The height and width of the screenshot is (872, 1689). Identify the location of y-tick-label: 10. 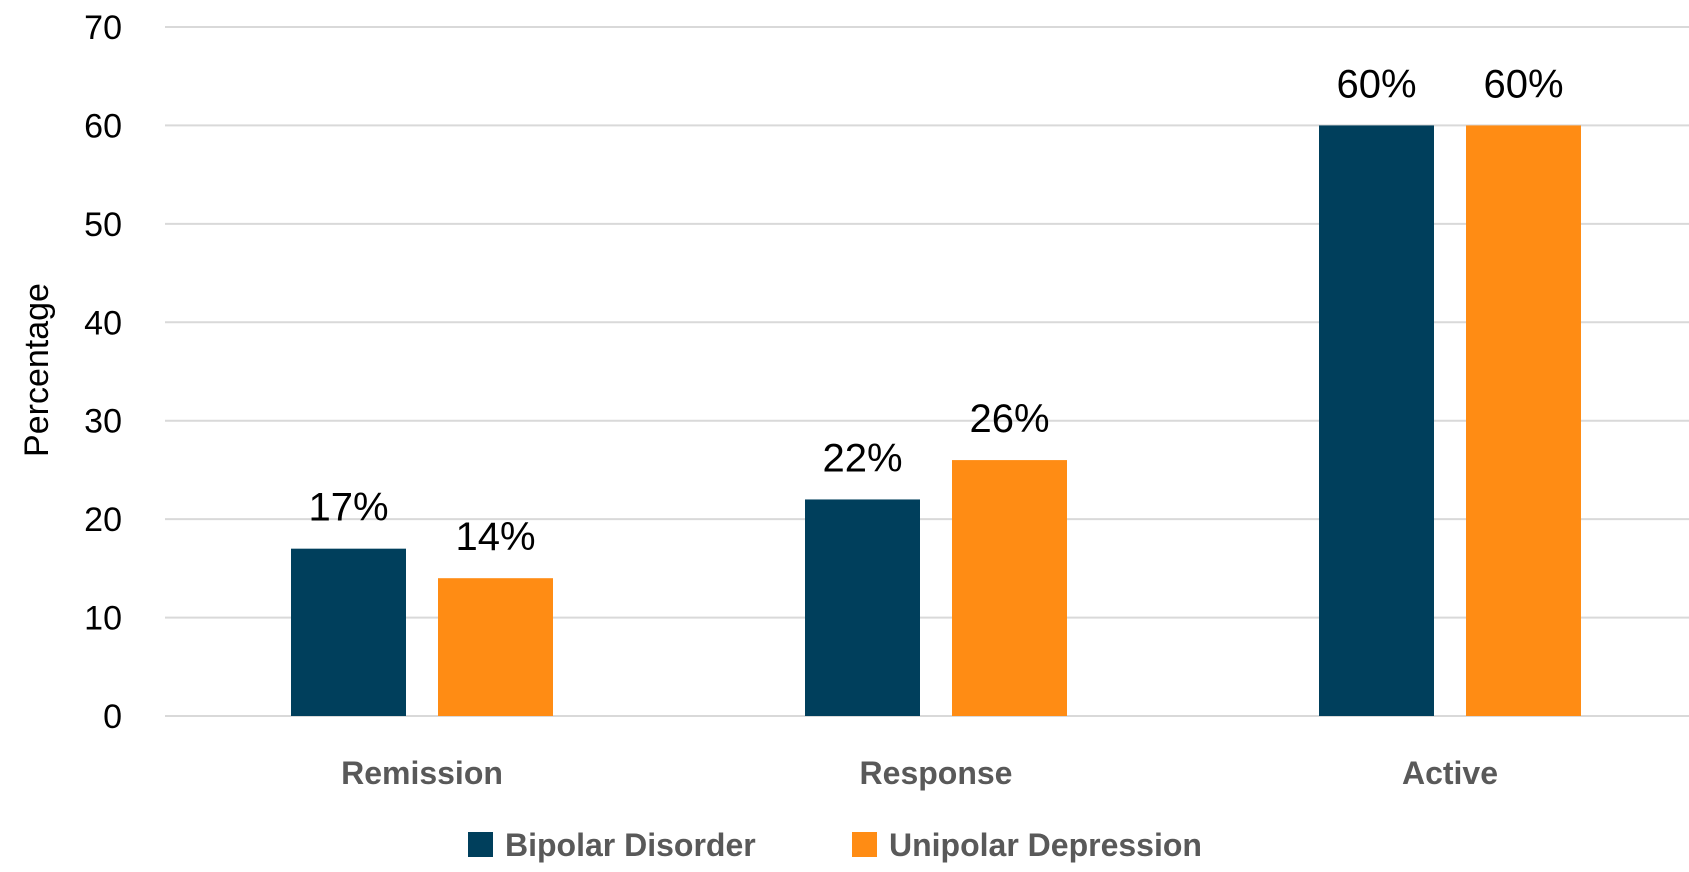
(103, 619).